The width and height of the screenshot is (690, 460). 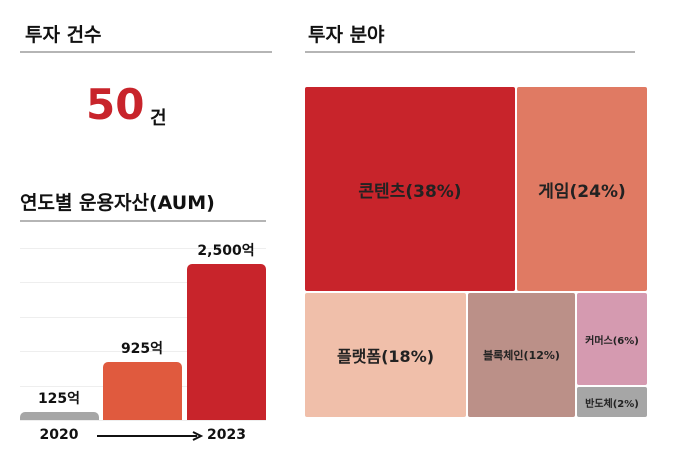 What do you see at coordinates (59, 399) in the screenshot?
I see `bar-label: 125억` at bounding box center [59, 399].